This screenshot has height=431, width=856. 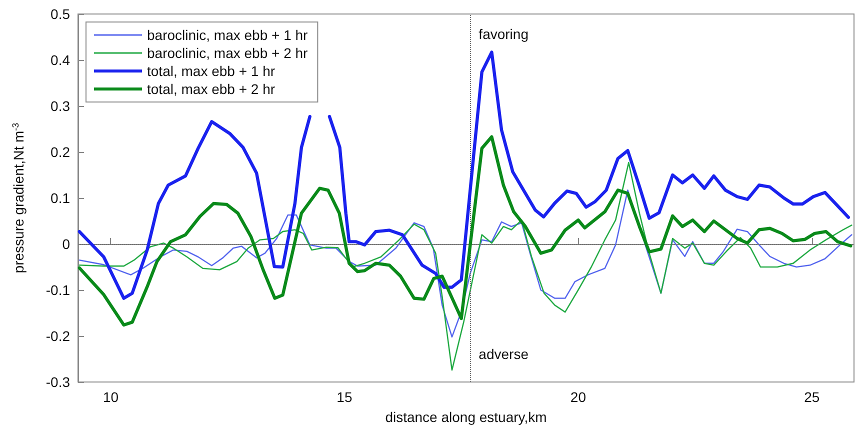 I want to click on y-tick-label: 0, so click(x=66, y=244).